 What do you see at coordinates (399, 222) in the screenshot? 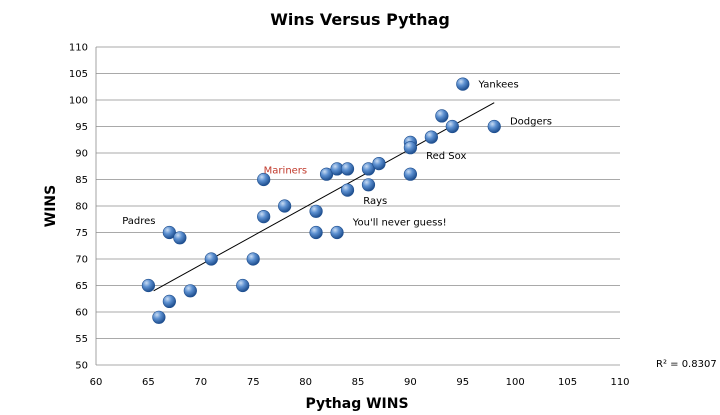
I see `point-annotation: You'll never guess!` at bounding box center [399, 222].